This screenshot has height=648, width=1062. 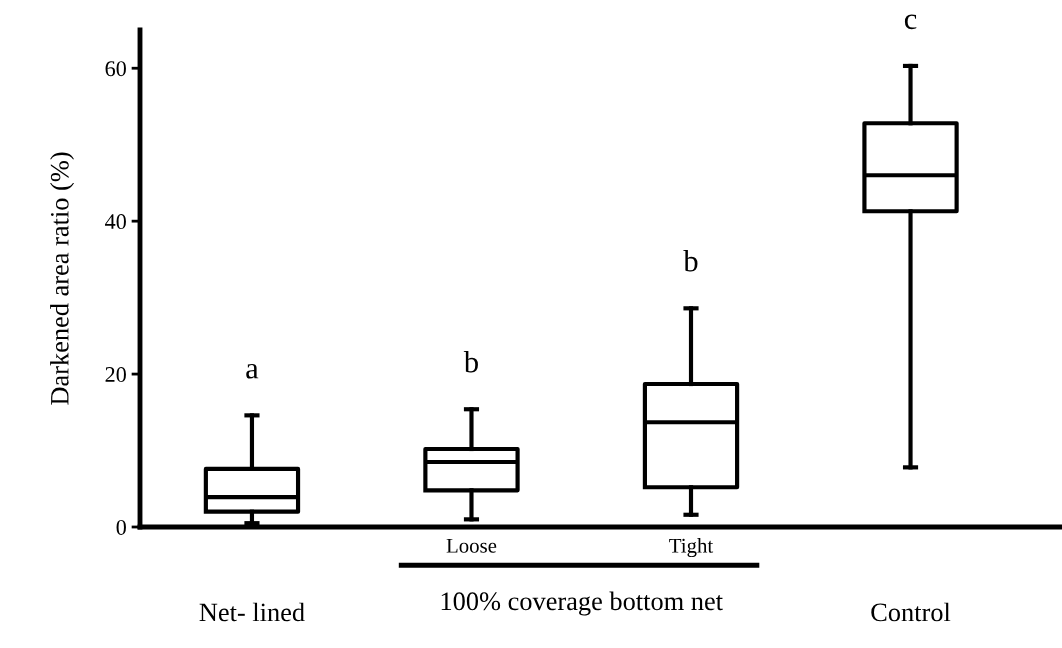 What do you see at coordinates (121, 527) in the screenshot?
I see `y-tick-label: 0` at bounding box center [121, 527].